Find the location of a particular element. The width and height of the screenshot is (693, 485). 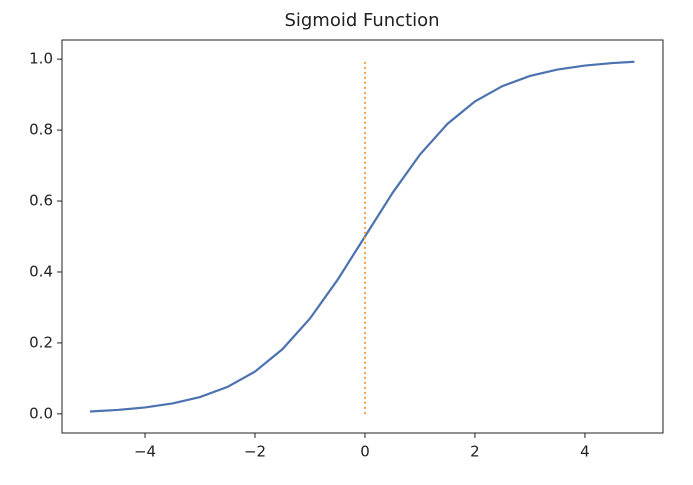

y-tick-label: 0.4 is located at coordinates (41, 271).